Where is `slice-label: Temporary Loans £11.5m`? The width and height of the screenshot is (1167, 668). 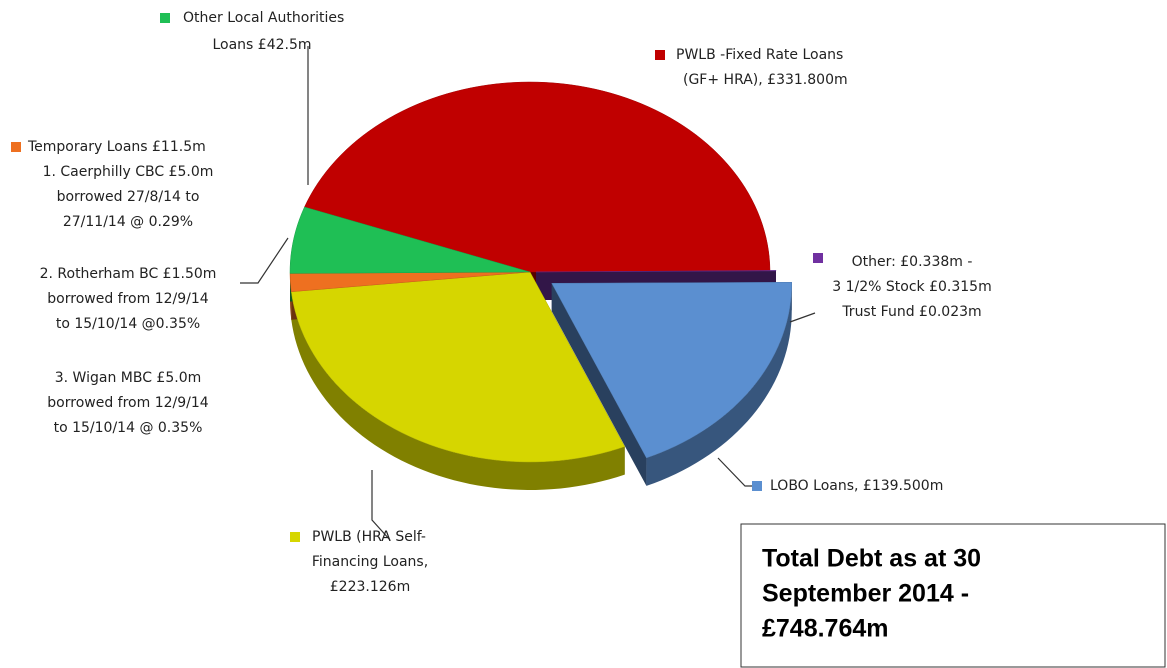
slice-label: Temporary Loans £11.5m is located at coordinates (116, 147).